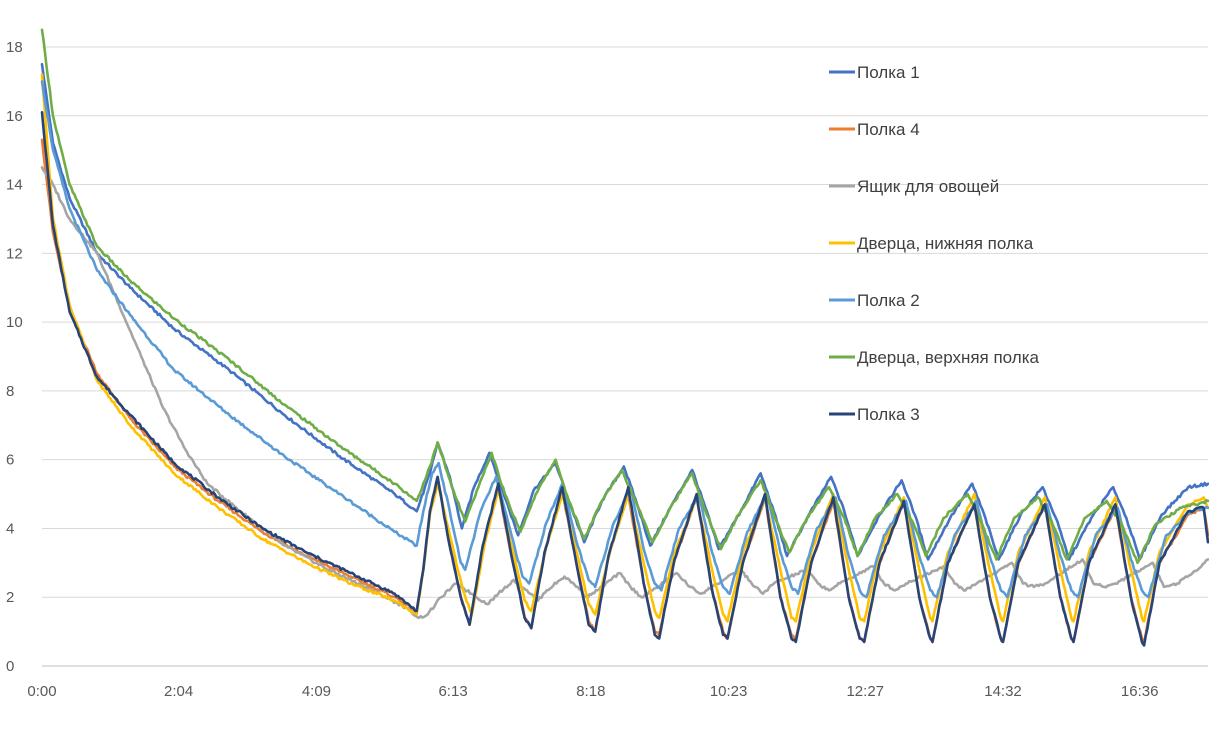 The image size is (1209, 735). What do you see at coordinates (10, 391) in the screenshot?
I see `y-tick-label: 8` at bounding box center [10, 391].